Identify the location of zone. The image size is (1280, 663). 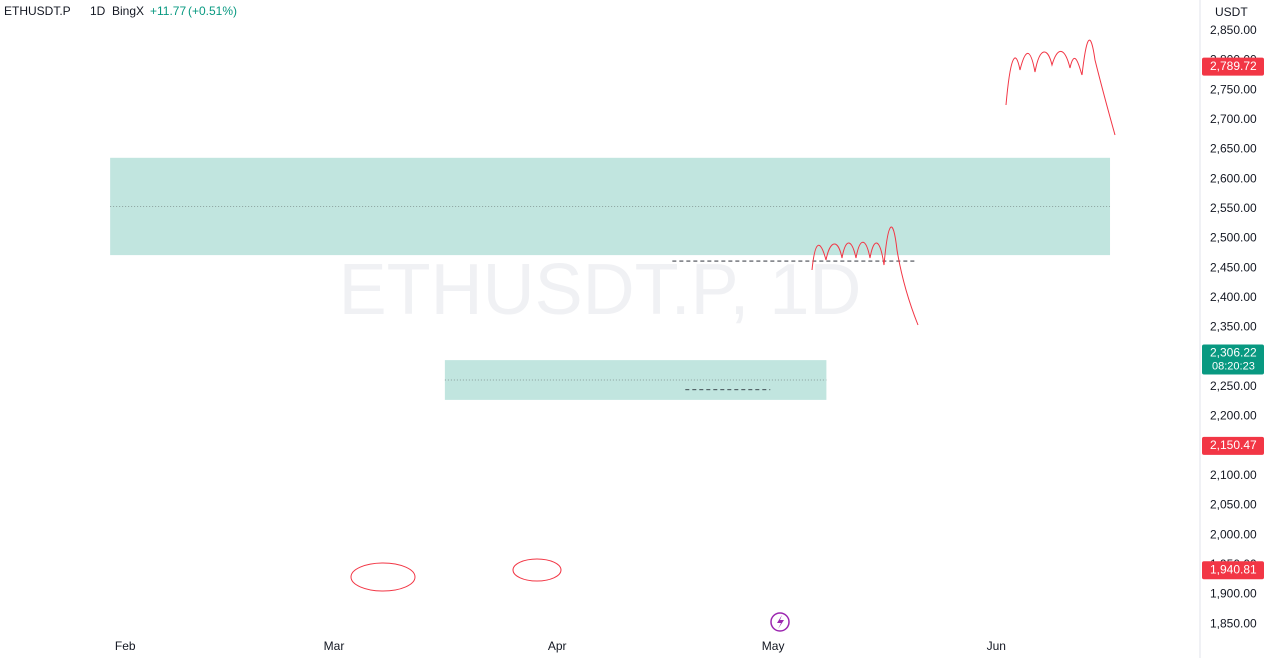
(610, 206).